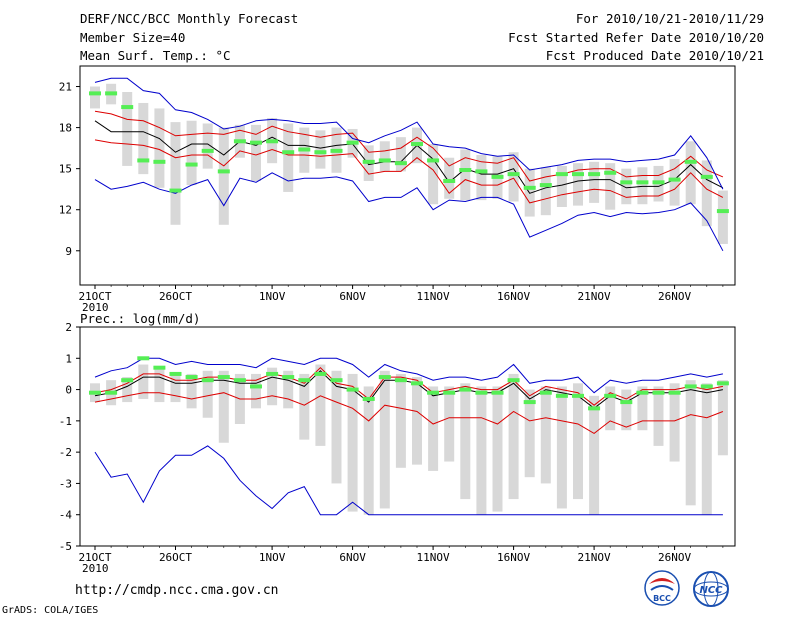 The height and width of the screenshot is (618, 800). I want to click on svg-text: NCC, so click(711, 590).